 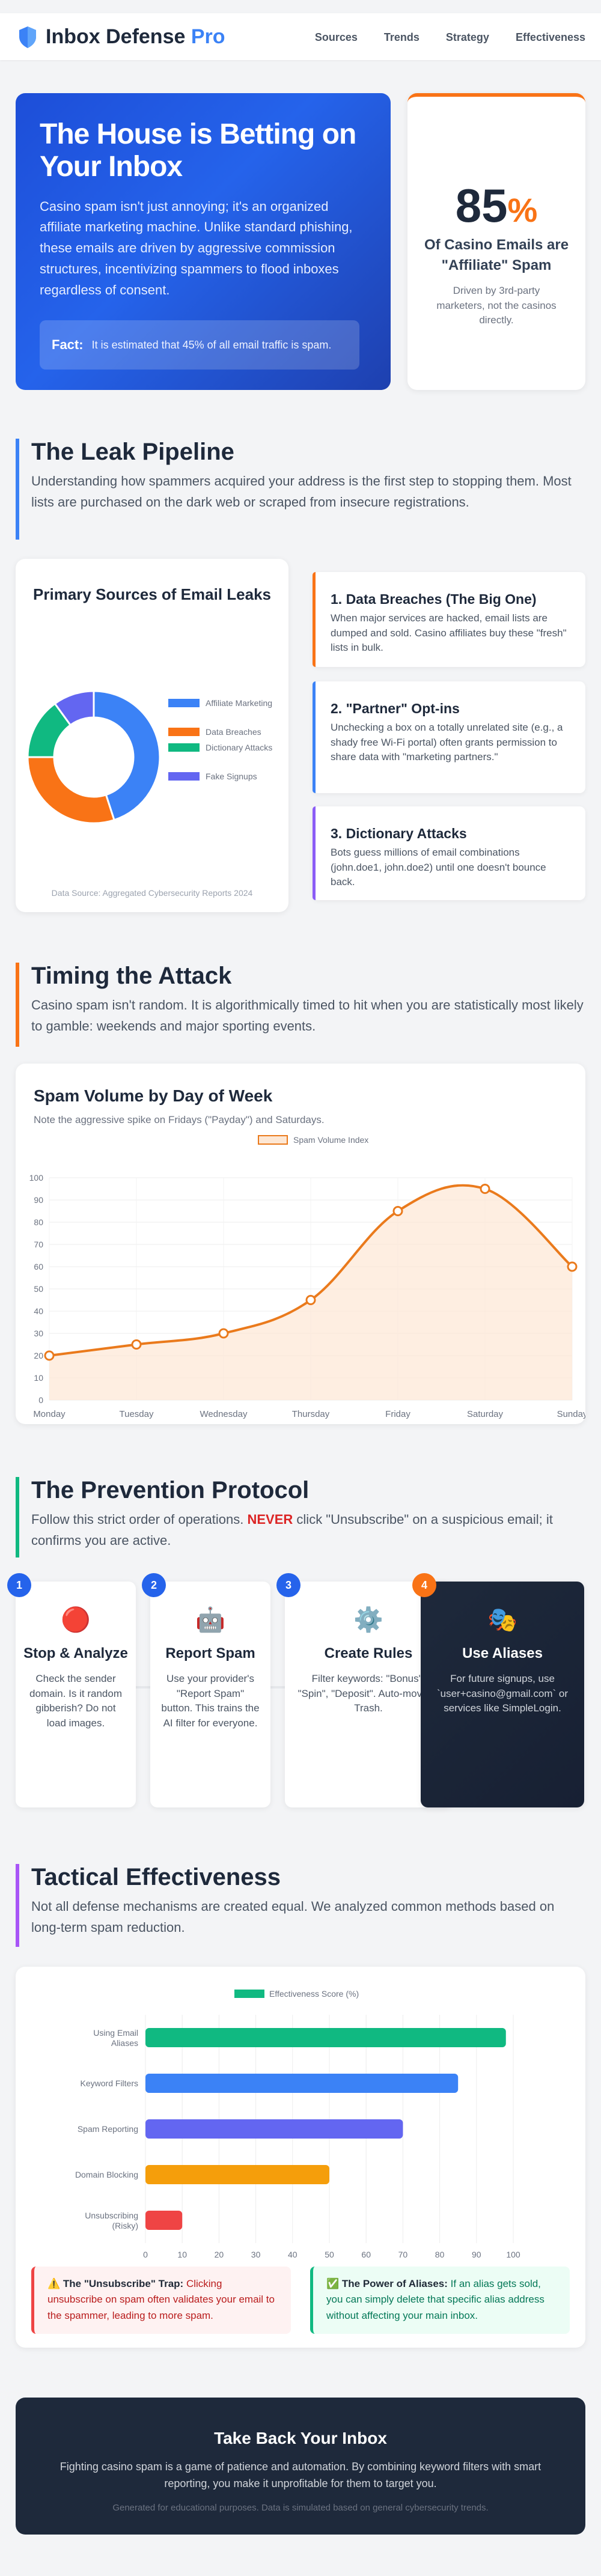 What do you see at coordinates (28, 37) in the screenshot?
I see `shield-icon` at bounding box center [28, 37].